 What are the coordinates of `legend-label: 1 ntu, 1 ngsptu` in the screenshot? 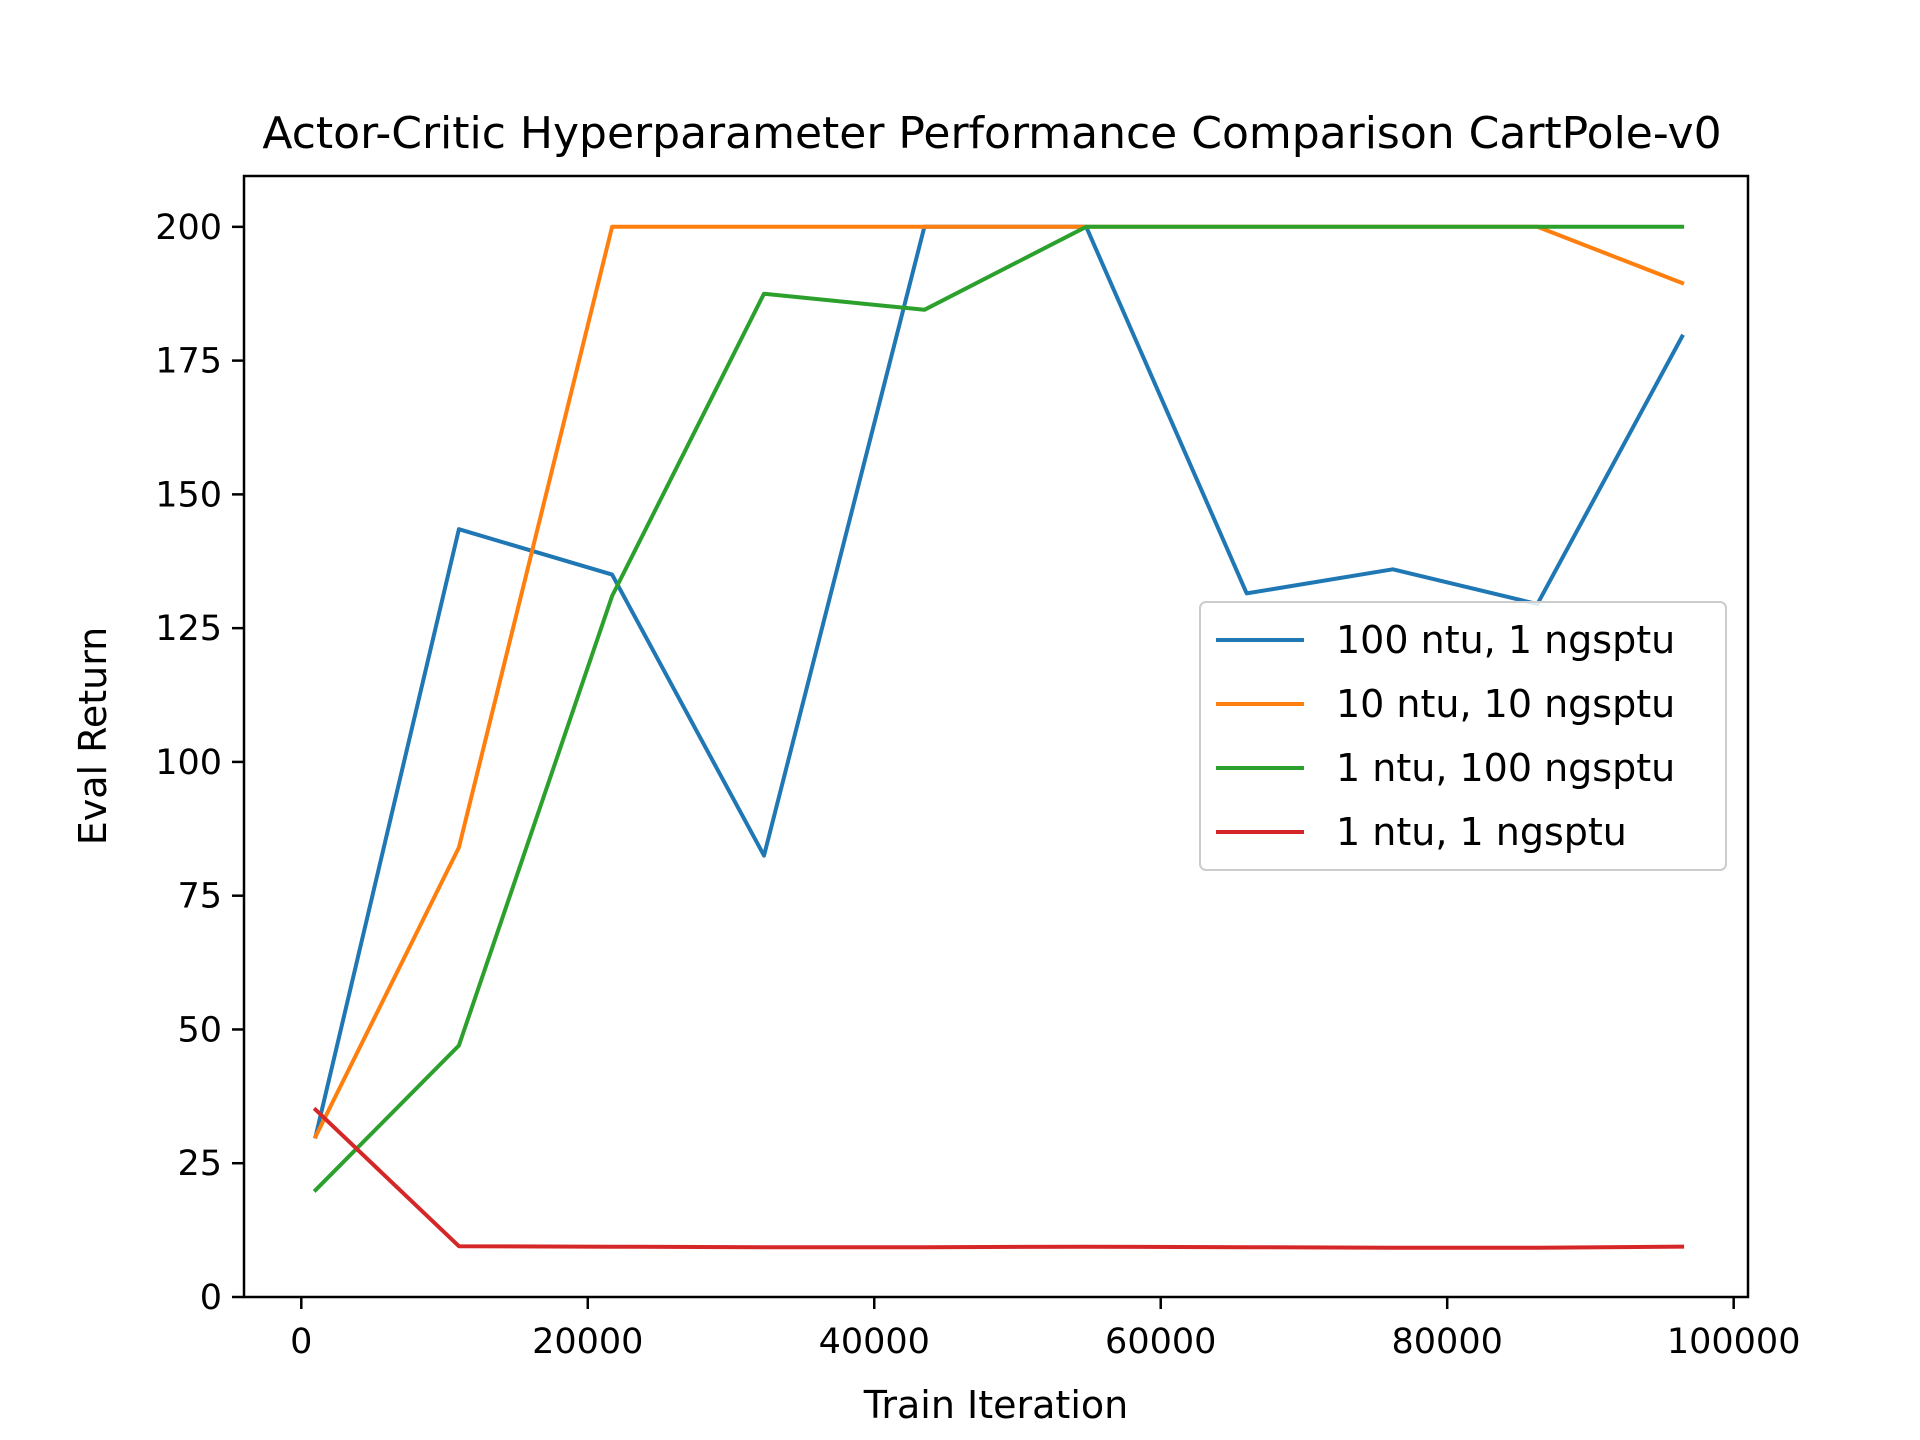 It's located at (1481, 832).